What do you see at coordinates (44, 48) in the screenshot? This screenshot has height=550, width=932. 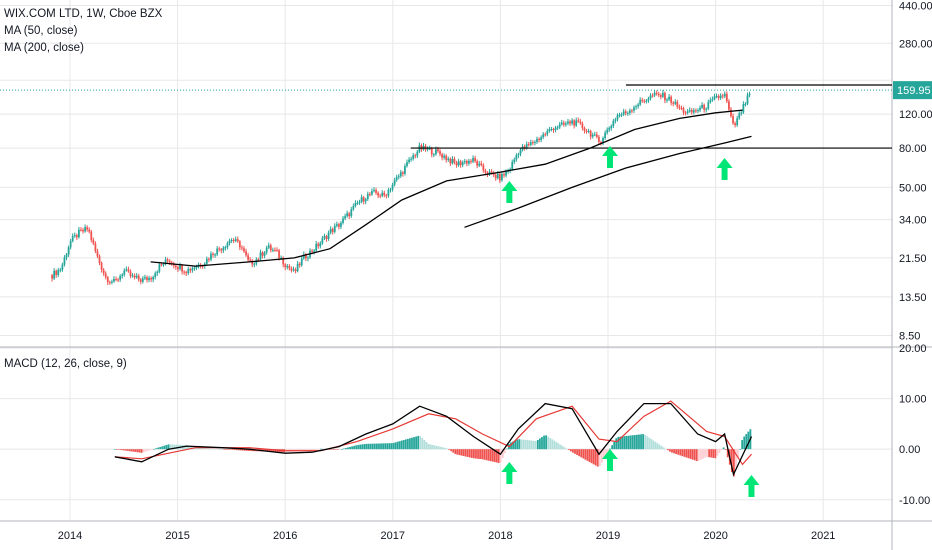 I see `ma200-legend: MA (200, close)` at bounding box center [44, 48].